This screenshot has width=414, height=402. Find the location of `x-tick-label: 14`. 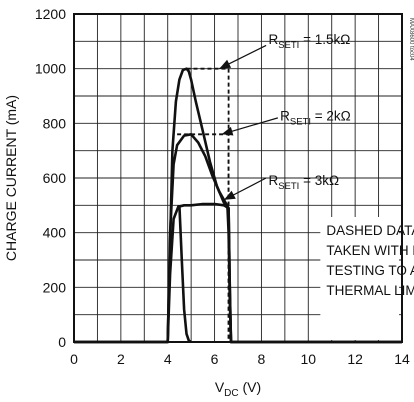

x-tick-label: 14 is located at coordinates (402, 359).